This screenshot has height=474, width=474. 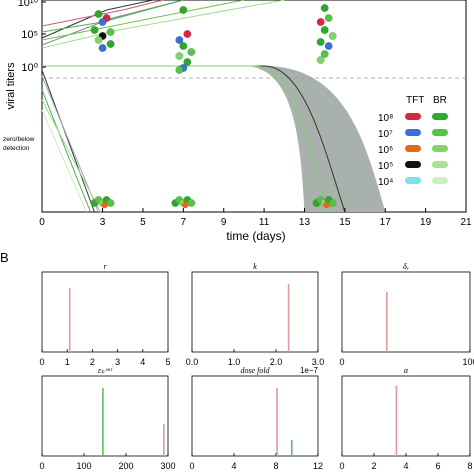 What do you see at coordinates (426, 222) in the screenshot?
I see `x-tick-label: 19` at bounding box center [426, 222].